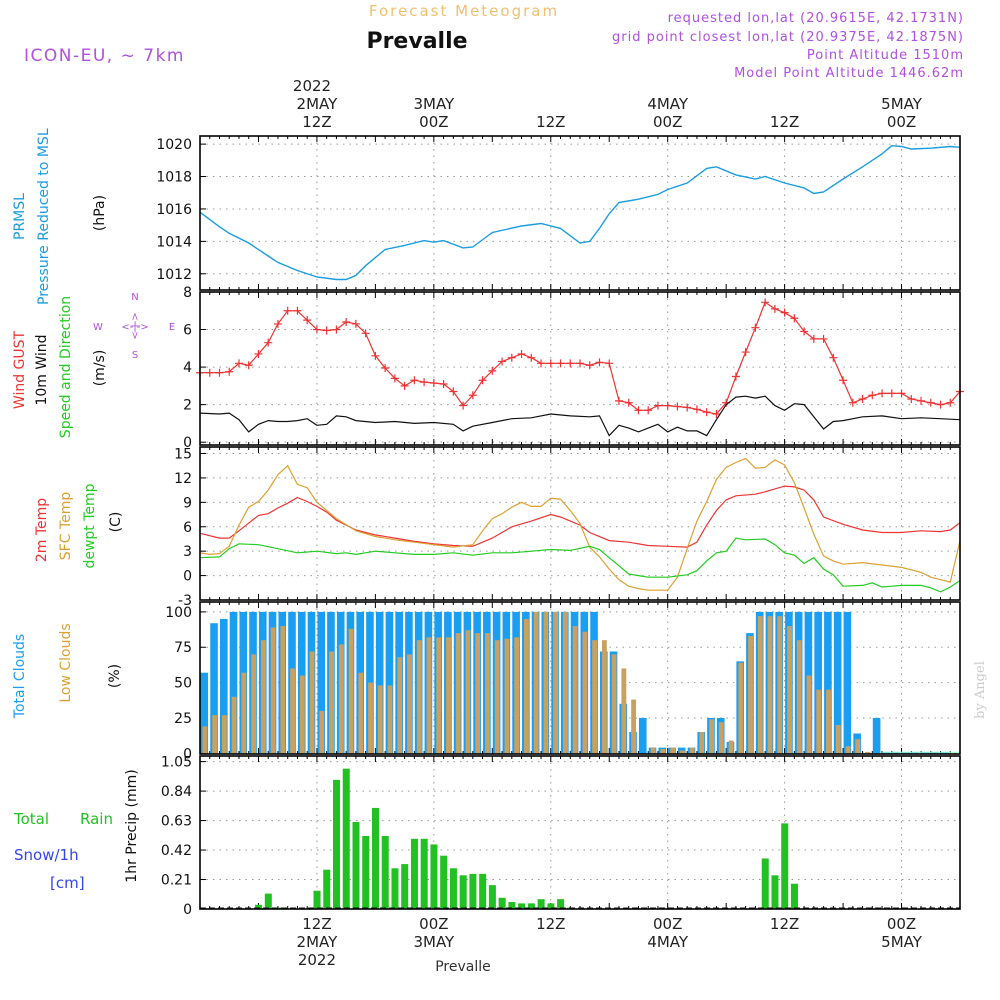 This screenshot has width=1000, height=1000. Describe the element at coordinates (187, 331) in the screenshot. I see `wind-ytick-label: 6` at that location.